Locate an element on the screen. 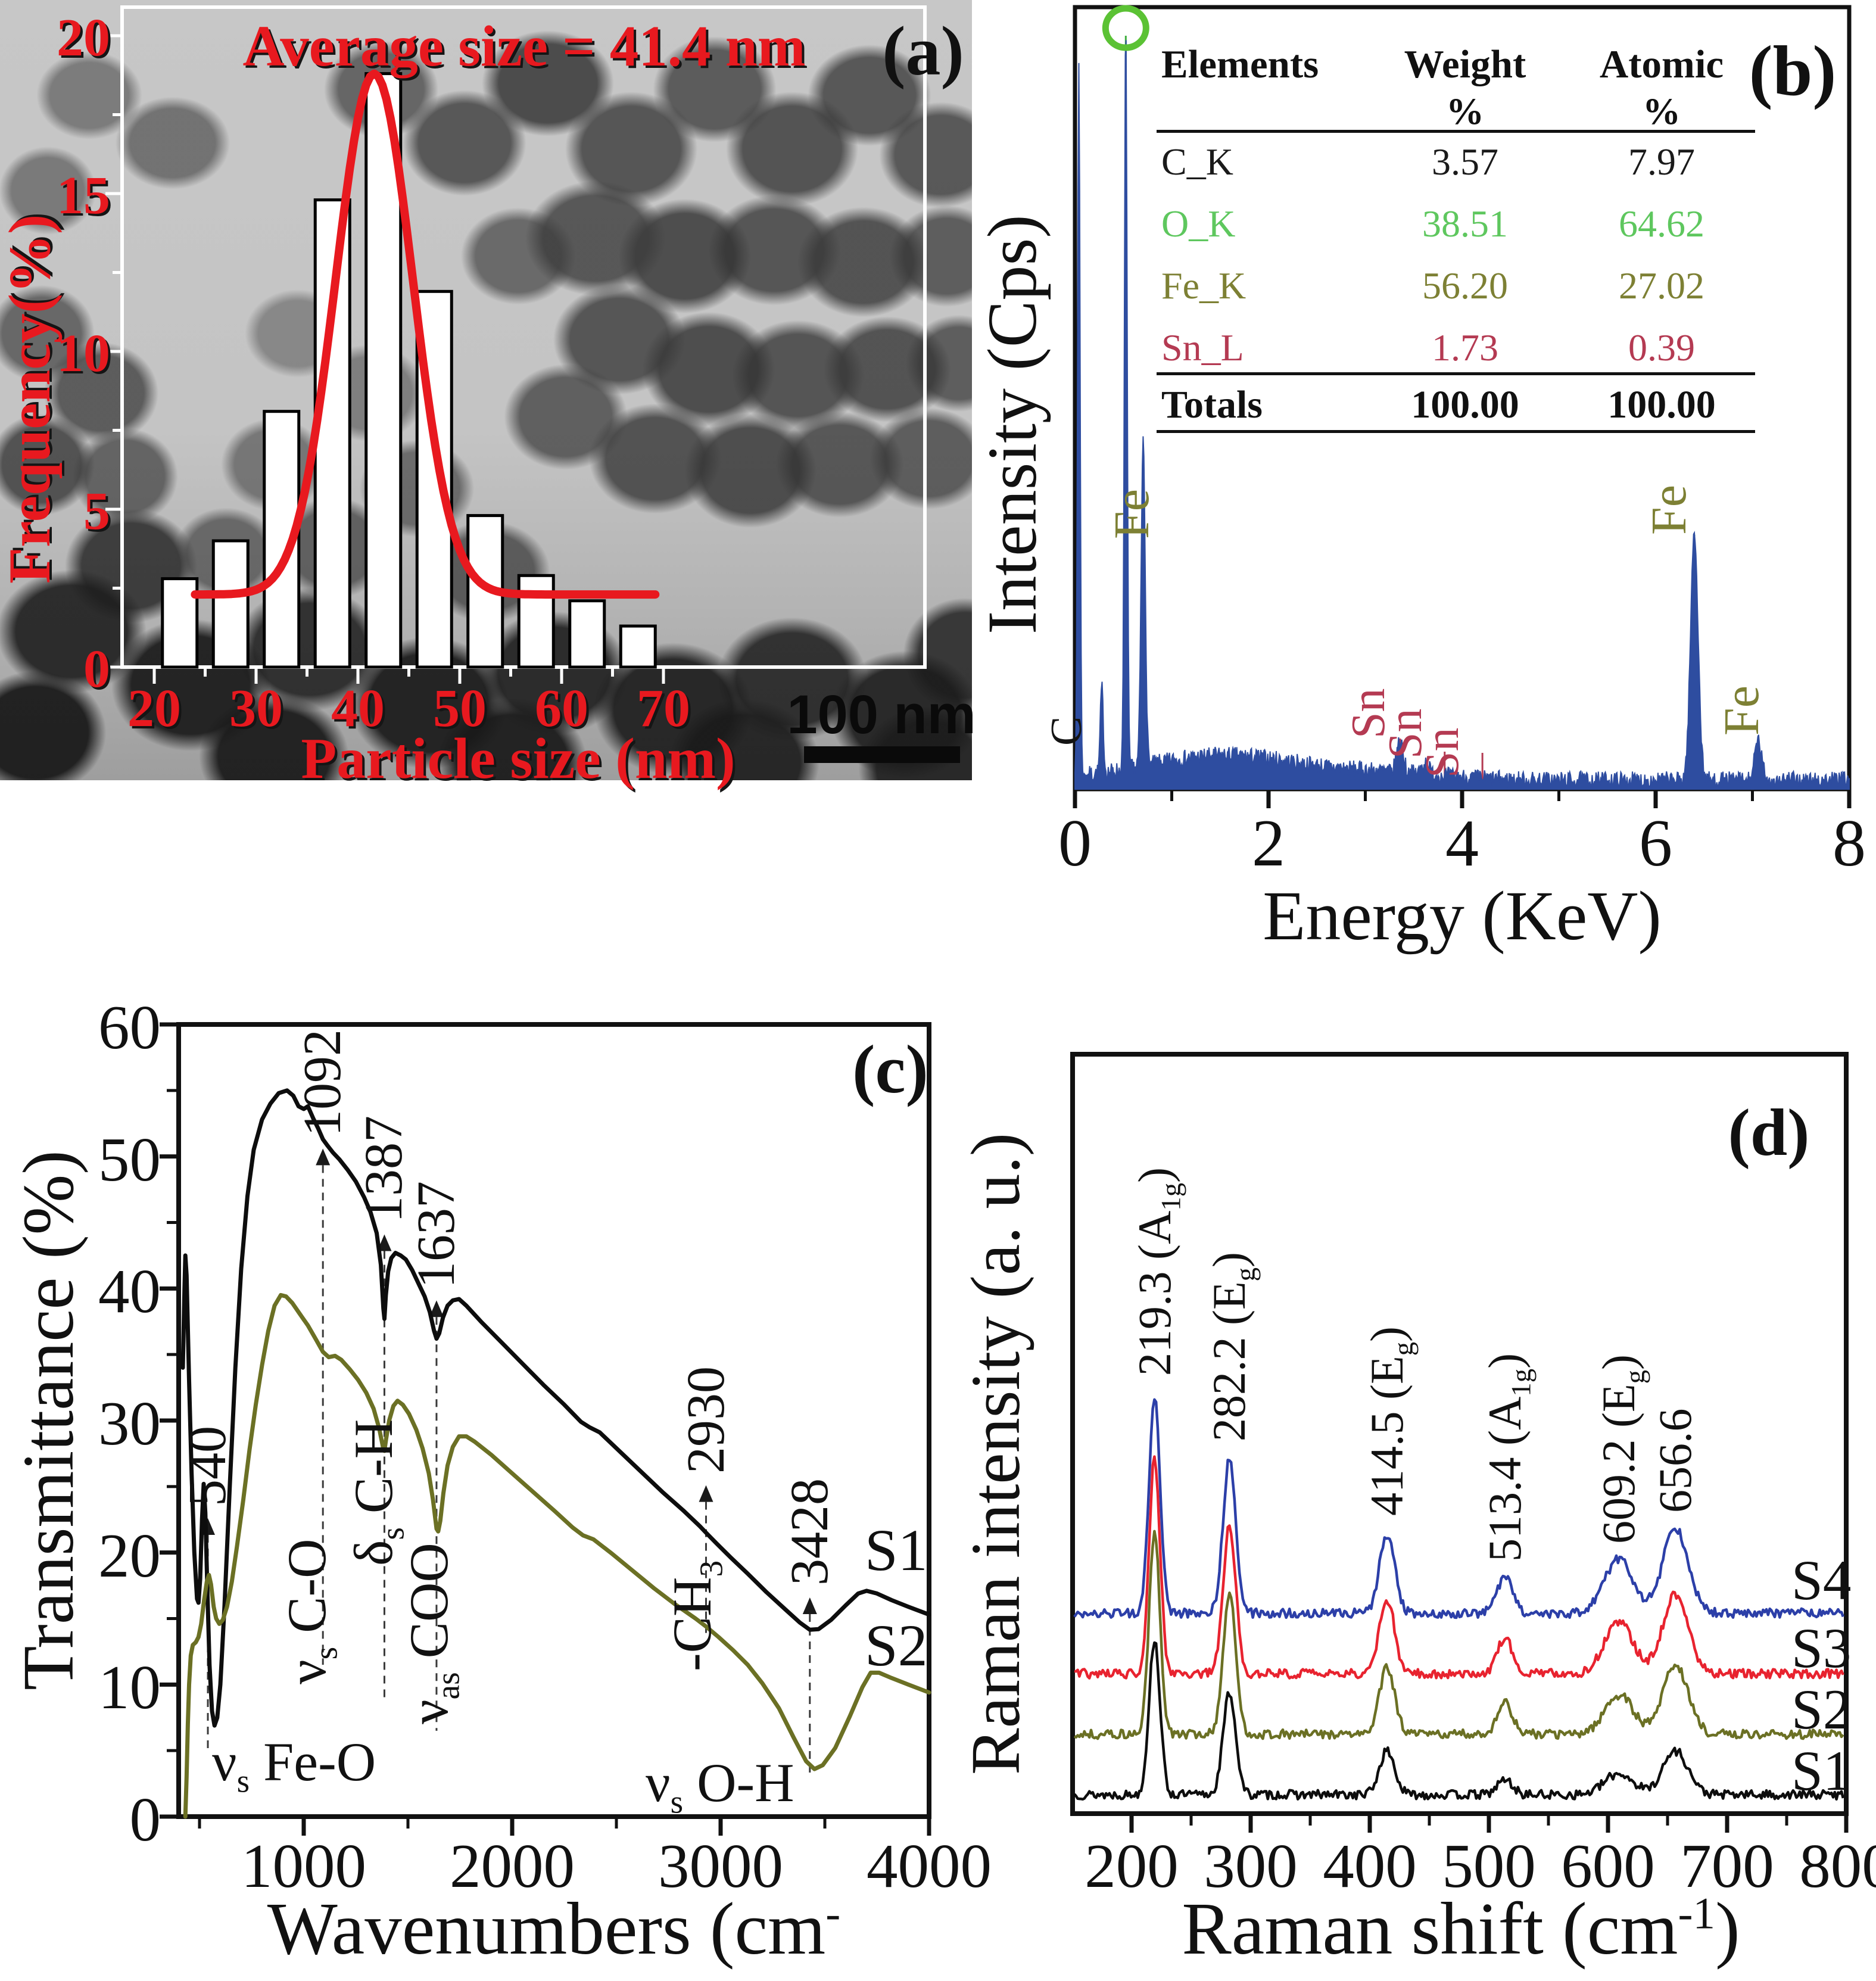  edx-row-atomic: 0.39 is located at coordinates (1661, 347).